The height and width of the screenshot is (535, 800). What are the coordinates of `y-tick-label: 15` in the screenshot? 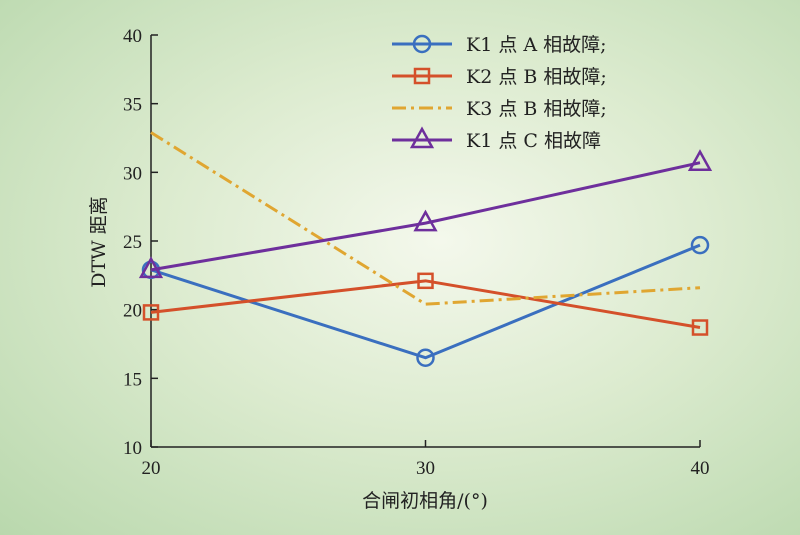 It's located at (132, 379).